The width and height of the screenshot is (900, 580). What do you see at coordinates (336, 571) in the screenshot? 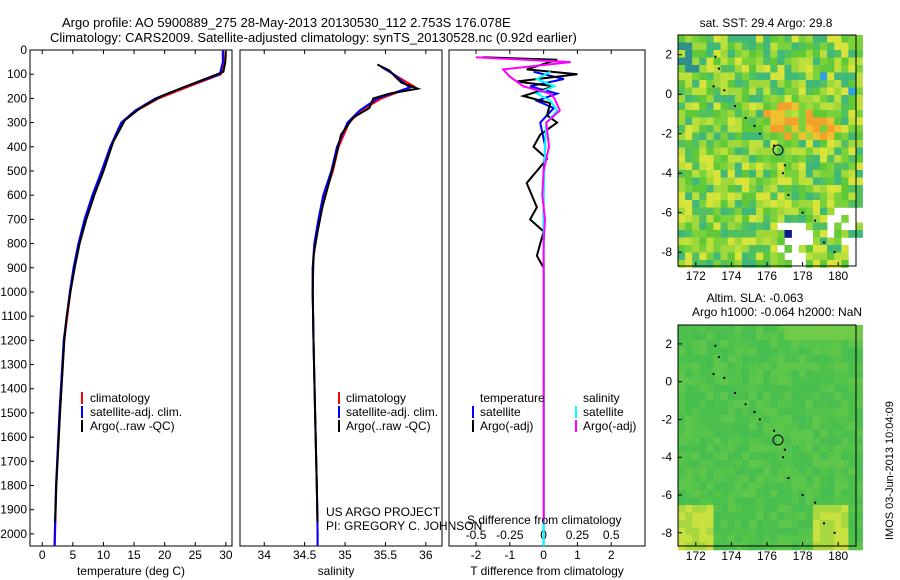
I see `salinity-xlabel: salinity` at bounding box center [336, 571].